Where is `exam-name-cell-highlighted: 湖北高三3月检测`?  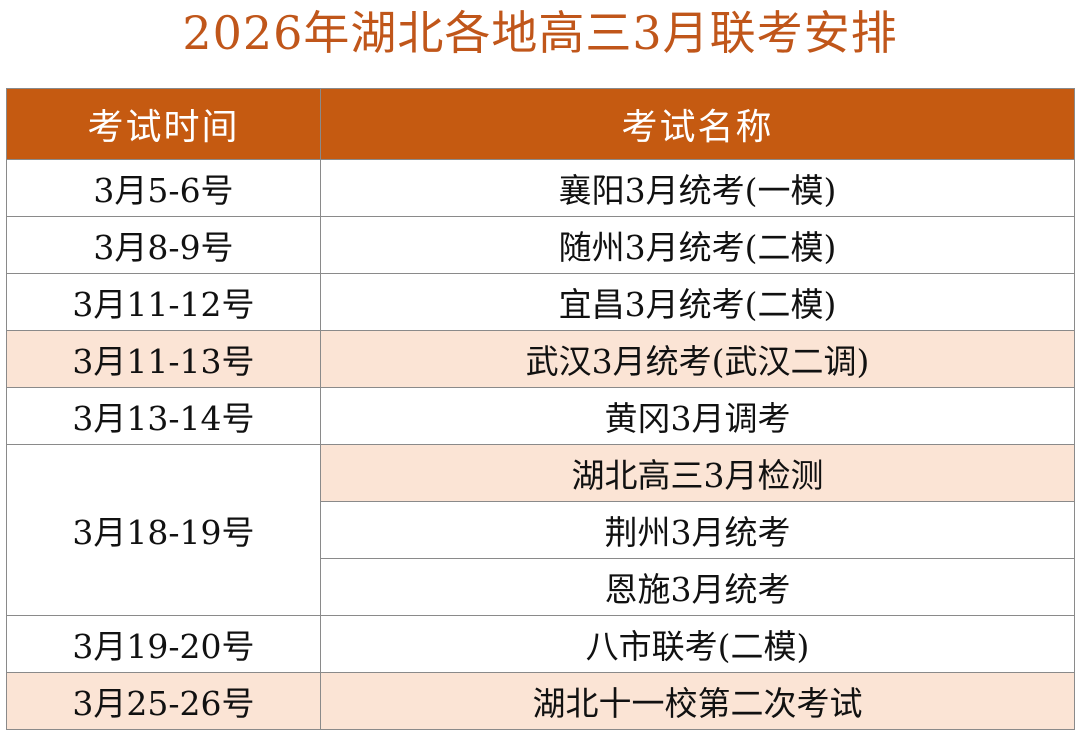 exam-name-cell-highlighted: 湖北高三3月检测 is located at coordinates (697, 473).